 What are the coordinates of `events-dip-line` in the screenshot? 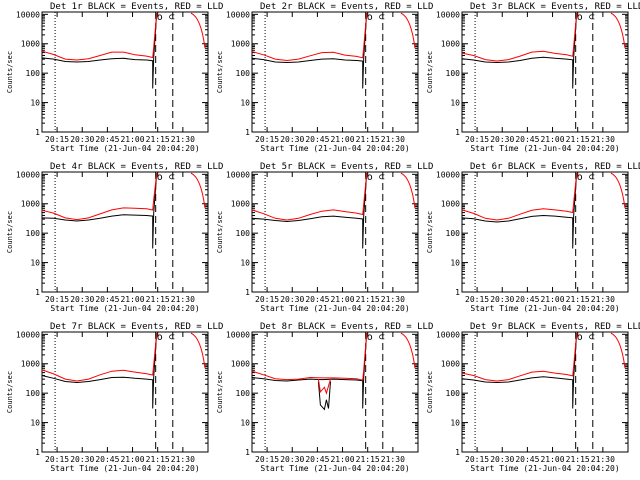 It's located at (324, 396).